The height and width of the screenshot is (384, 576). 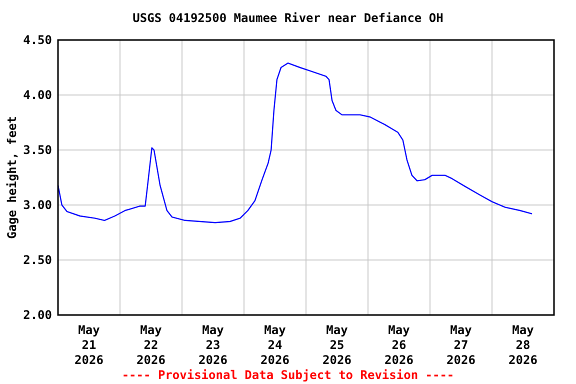 What do you see at coordinates (461, 345) in the screenshot?
I see `x-tick-label: May 27 2026` at bounding box center [461, 345].